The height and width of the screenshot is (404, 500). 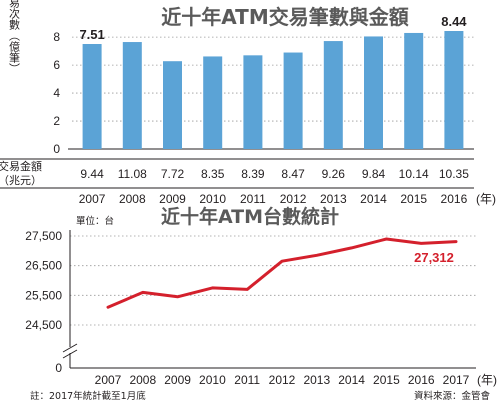 What do you see at coordinates (373, 199) in the screenshot?
I see `bar-xtick-2014: 2014` at bounding box center [373, 199].